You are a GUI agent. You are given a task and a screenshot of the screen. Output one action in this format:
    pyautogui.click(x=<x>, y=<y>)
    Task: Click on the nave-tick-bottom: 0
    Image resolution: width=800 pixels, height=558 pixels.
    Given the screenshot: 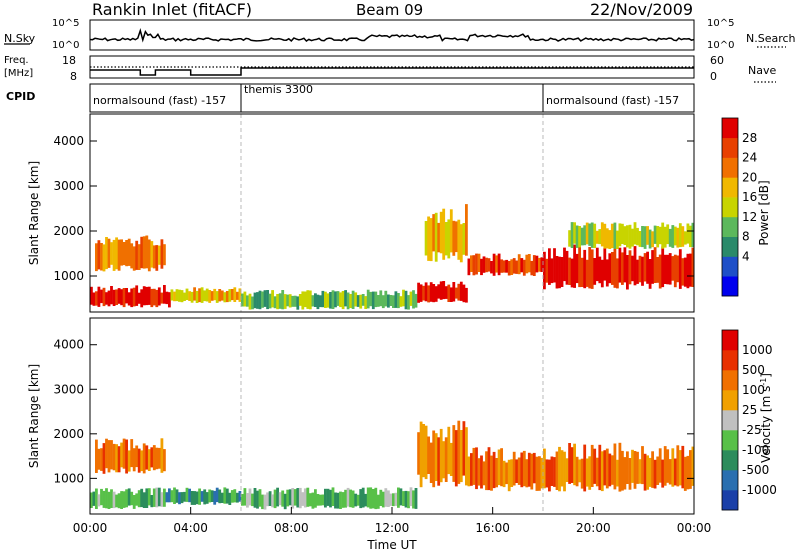 What is the action you would take?
    pyautogui.click(x=713, y=76)
    